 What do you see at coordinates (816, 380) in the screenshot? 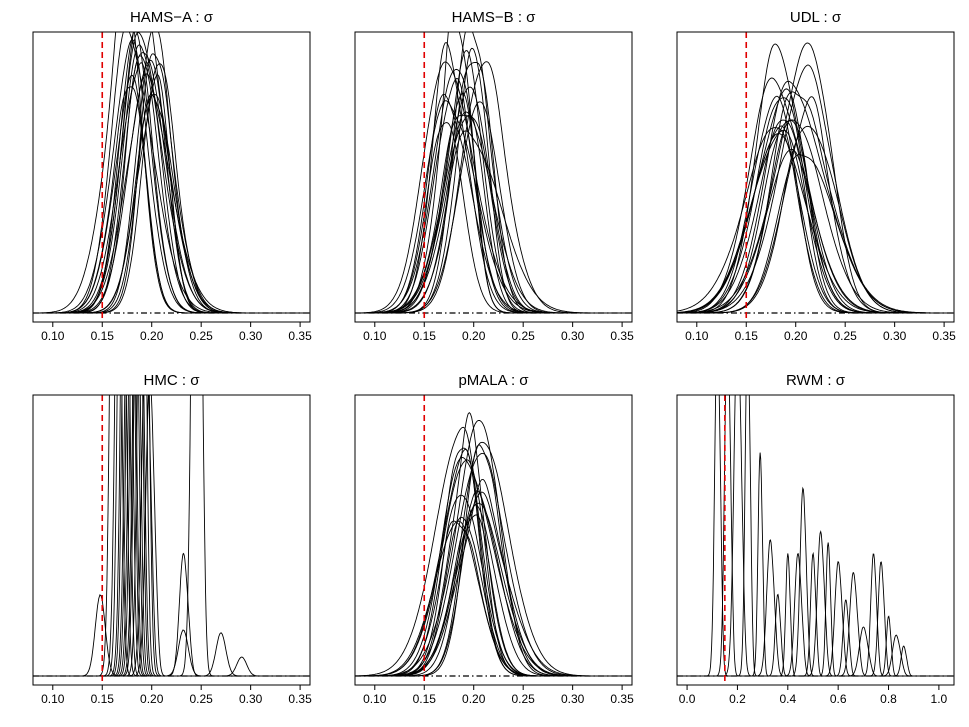
I see `panel-title: RWM : σ` at bounding box center [816, 380].